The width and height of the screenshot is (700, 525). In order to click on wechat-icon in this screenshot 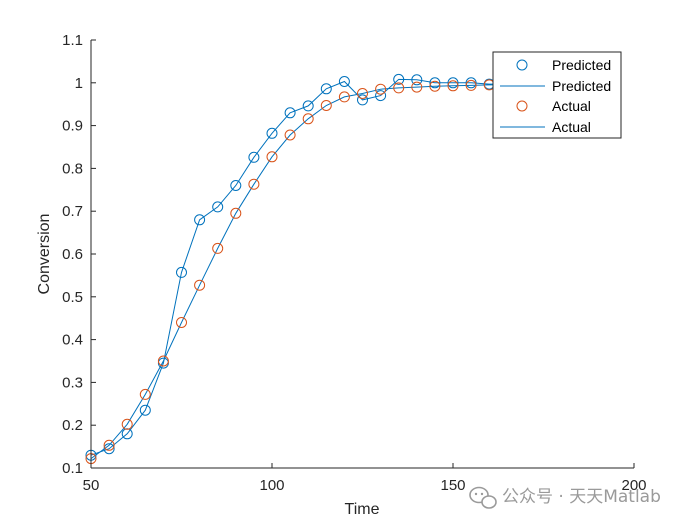, I will do `click(483, 497)`.